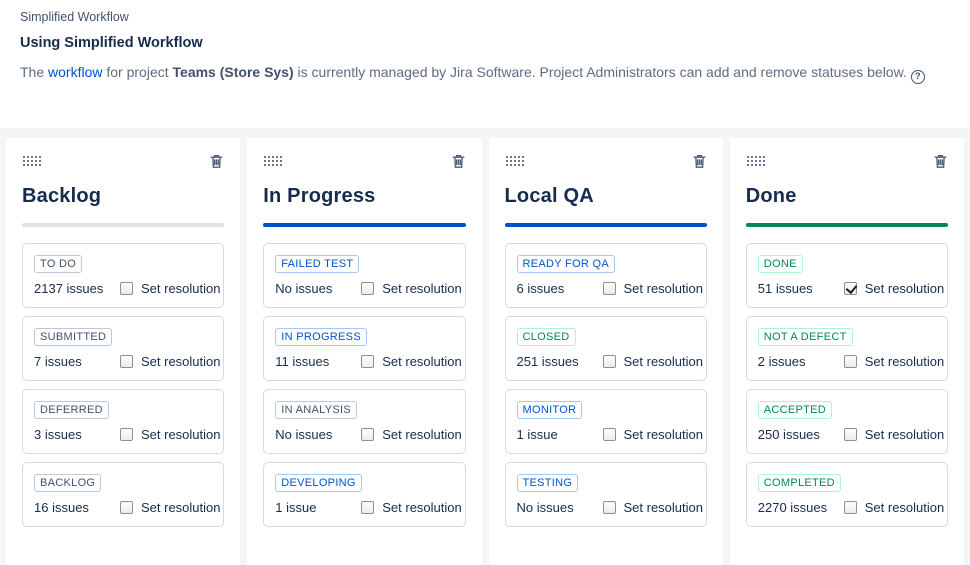  Describe the element at coordinates (799, 483) in the screenshot. I see `status-lozenge: COMPLETED` at that location.